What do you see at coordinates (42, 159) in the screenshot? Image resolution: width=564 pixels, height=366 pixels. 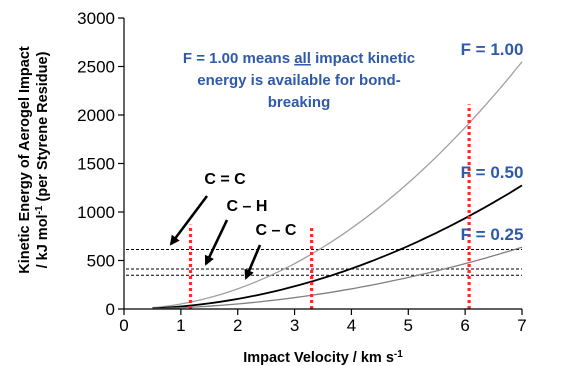 I see `y-axis-title-line-2: / kJ mol-1 (per Styrene Residue)` at bounding box center [42, 159].